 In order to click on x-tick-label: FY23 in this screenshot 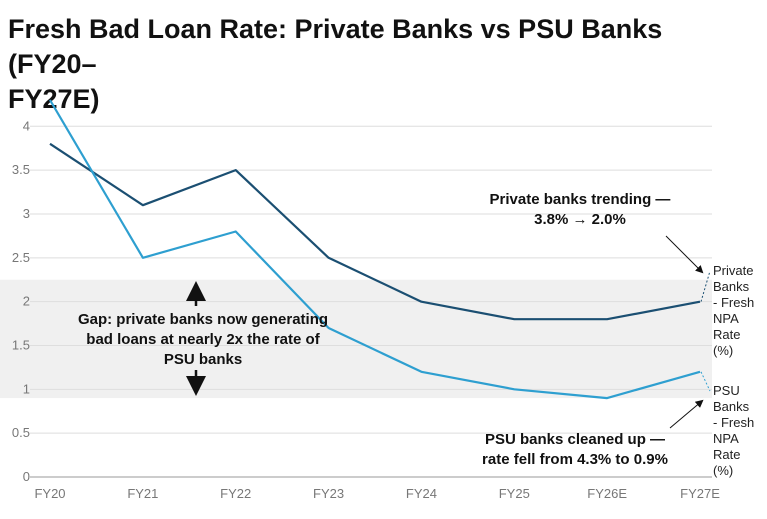, I will do `click(328, 493)`.